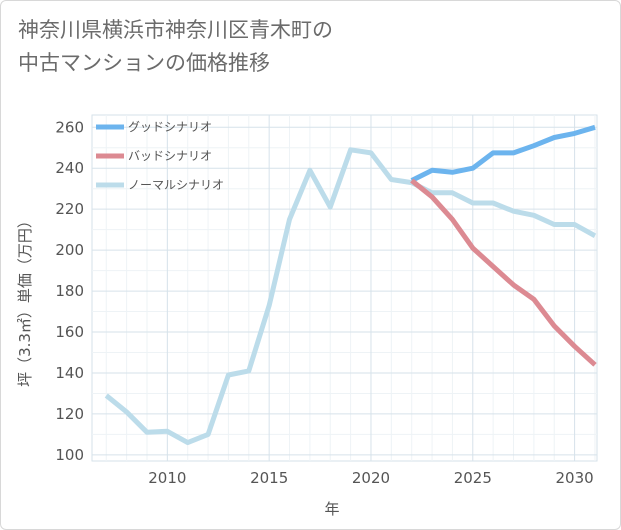 Image resolution: width=621 pixels, height=530 pixels. What do you see at coordinates (69, 250) in the screenshot?
I see `y-tick-label: 200` at bounding box center [69, 250].